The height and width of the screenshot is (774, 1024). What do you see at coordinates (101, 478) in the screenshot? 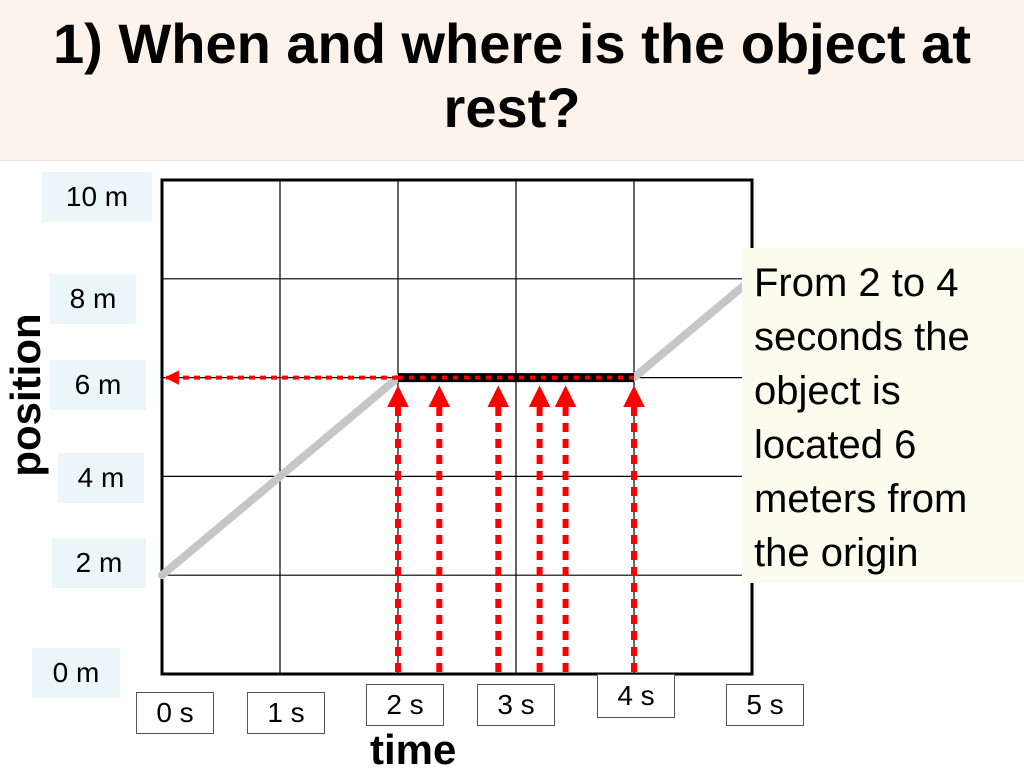
I see `y-tick-label-4m: 4 m` at bounding box center [101, 478].